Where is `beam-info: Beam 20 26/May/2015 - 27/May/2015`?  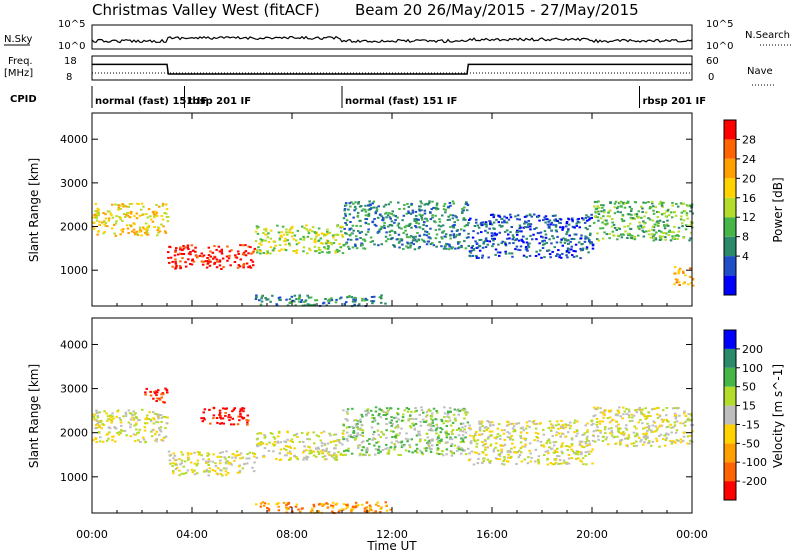
beam-info: Beam 20 26/May/2015 - 27/May/2015 is located at coordinates (497, 10).